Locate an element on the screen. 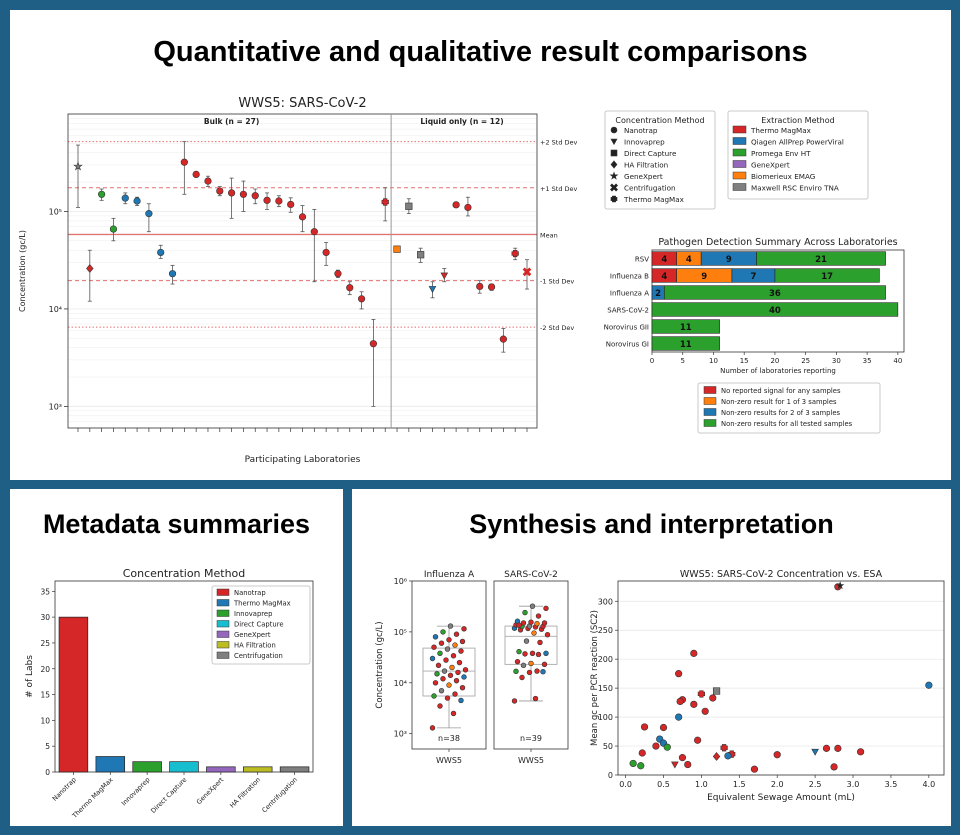 This screenshot has width=960, height=835. esa-y-tick-label: 150 is located at coordinates (605, 688).